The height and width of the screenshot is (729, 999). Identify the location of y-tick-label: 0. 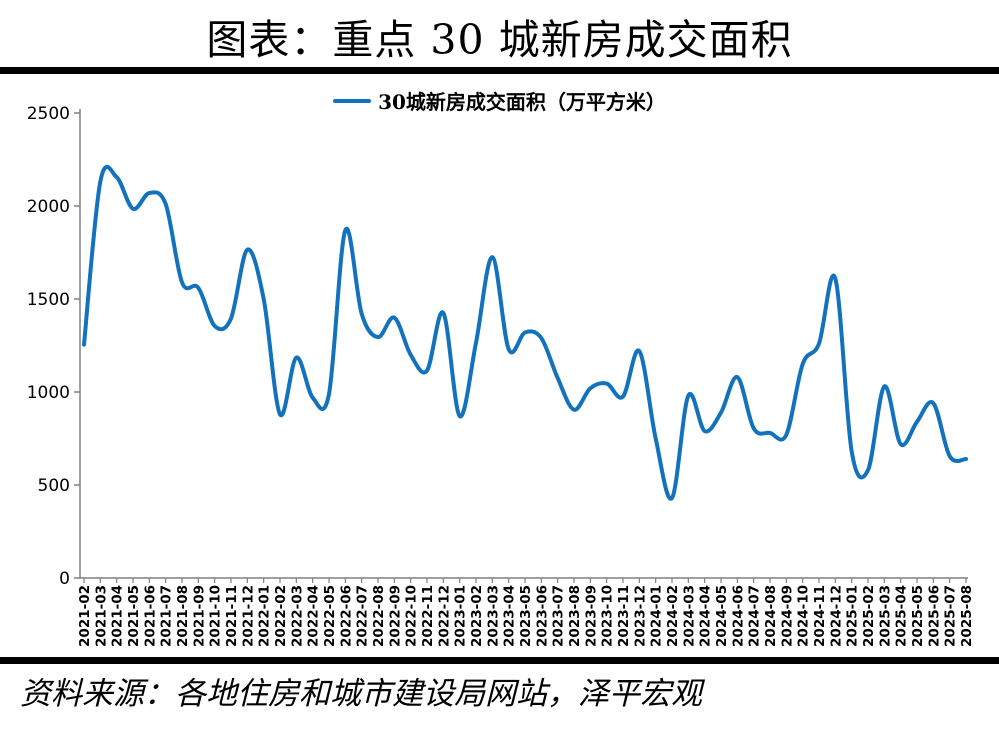
(64, 579).